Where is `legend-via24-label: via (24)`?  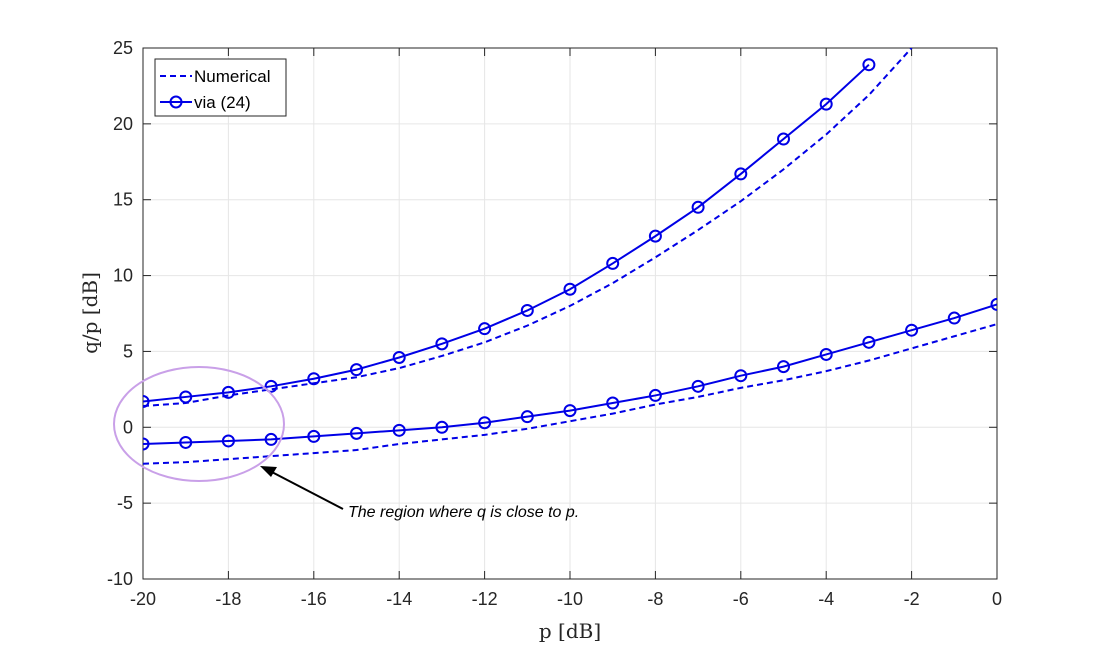 legend-via24-label: via (24) is located at coordinates (222, 102).